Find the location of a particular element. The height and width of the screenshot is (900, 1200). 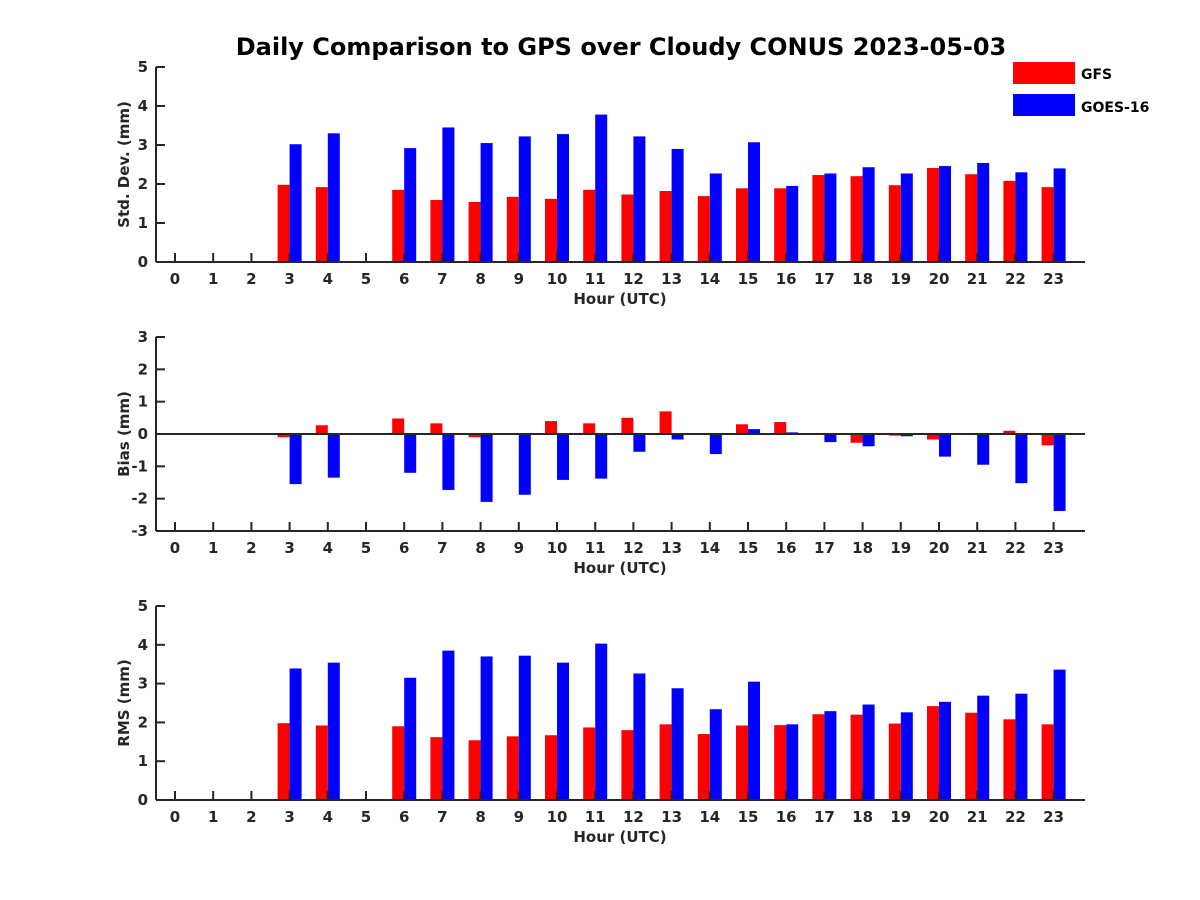

x-tick-label: 4 is located at coordinates (328, 548).